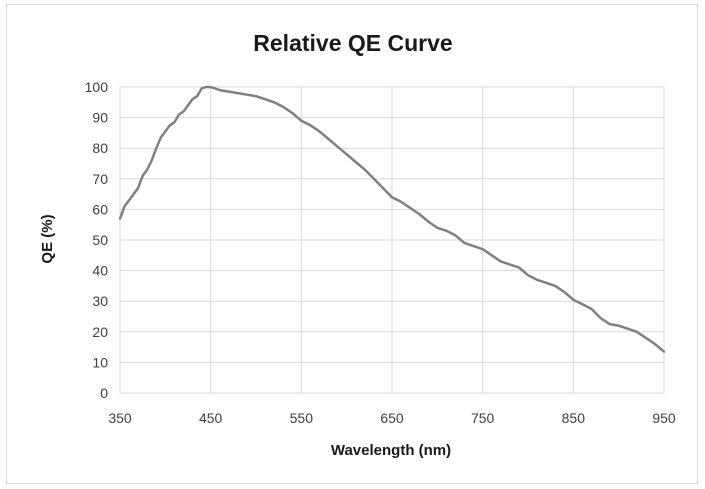 This screenshot has height=489, width=705. I want to click on y-tick-label: 50, so click(100, 240).